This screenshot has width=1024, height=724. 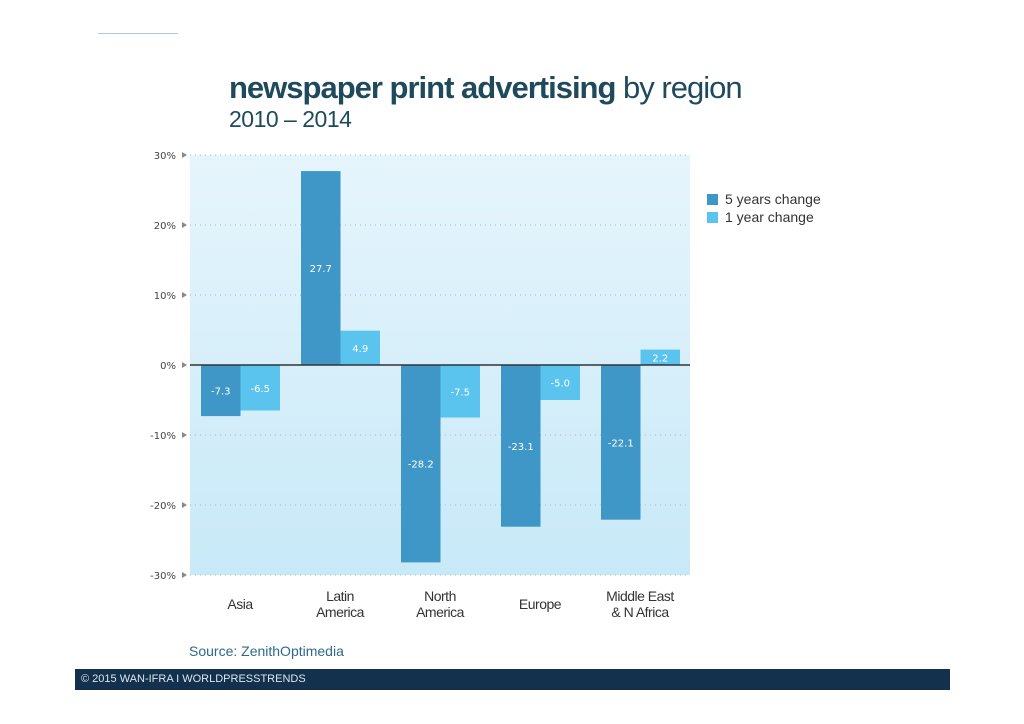 I want to click on y-tick-label: 10%, so click(x=165, y=296).